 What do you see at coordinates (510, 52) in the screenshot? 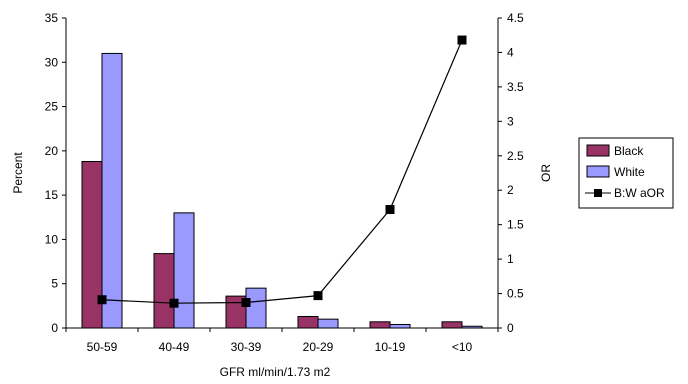
I see `y-right-tick-label-8: 4` at bounding box center [510, 52].